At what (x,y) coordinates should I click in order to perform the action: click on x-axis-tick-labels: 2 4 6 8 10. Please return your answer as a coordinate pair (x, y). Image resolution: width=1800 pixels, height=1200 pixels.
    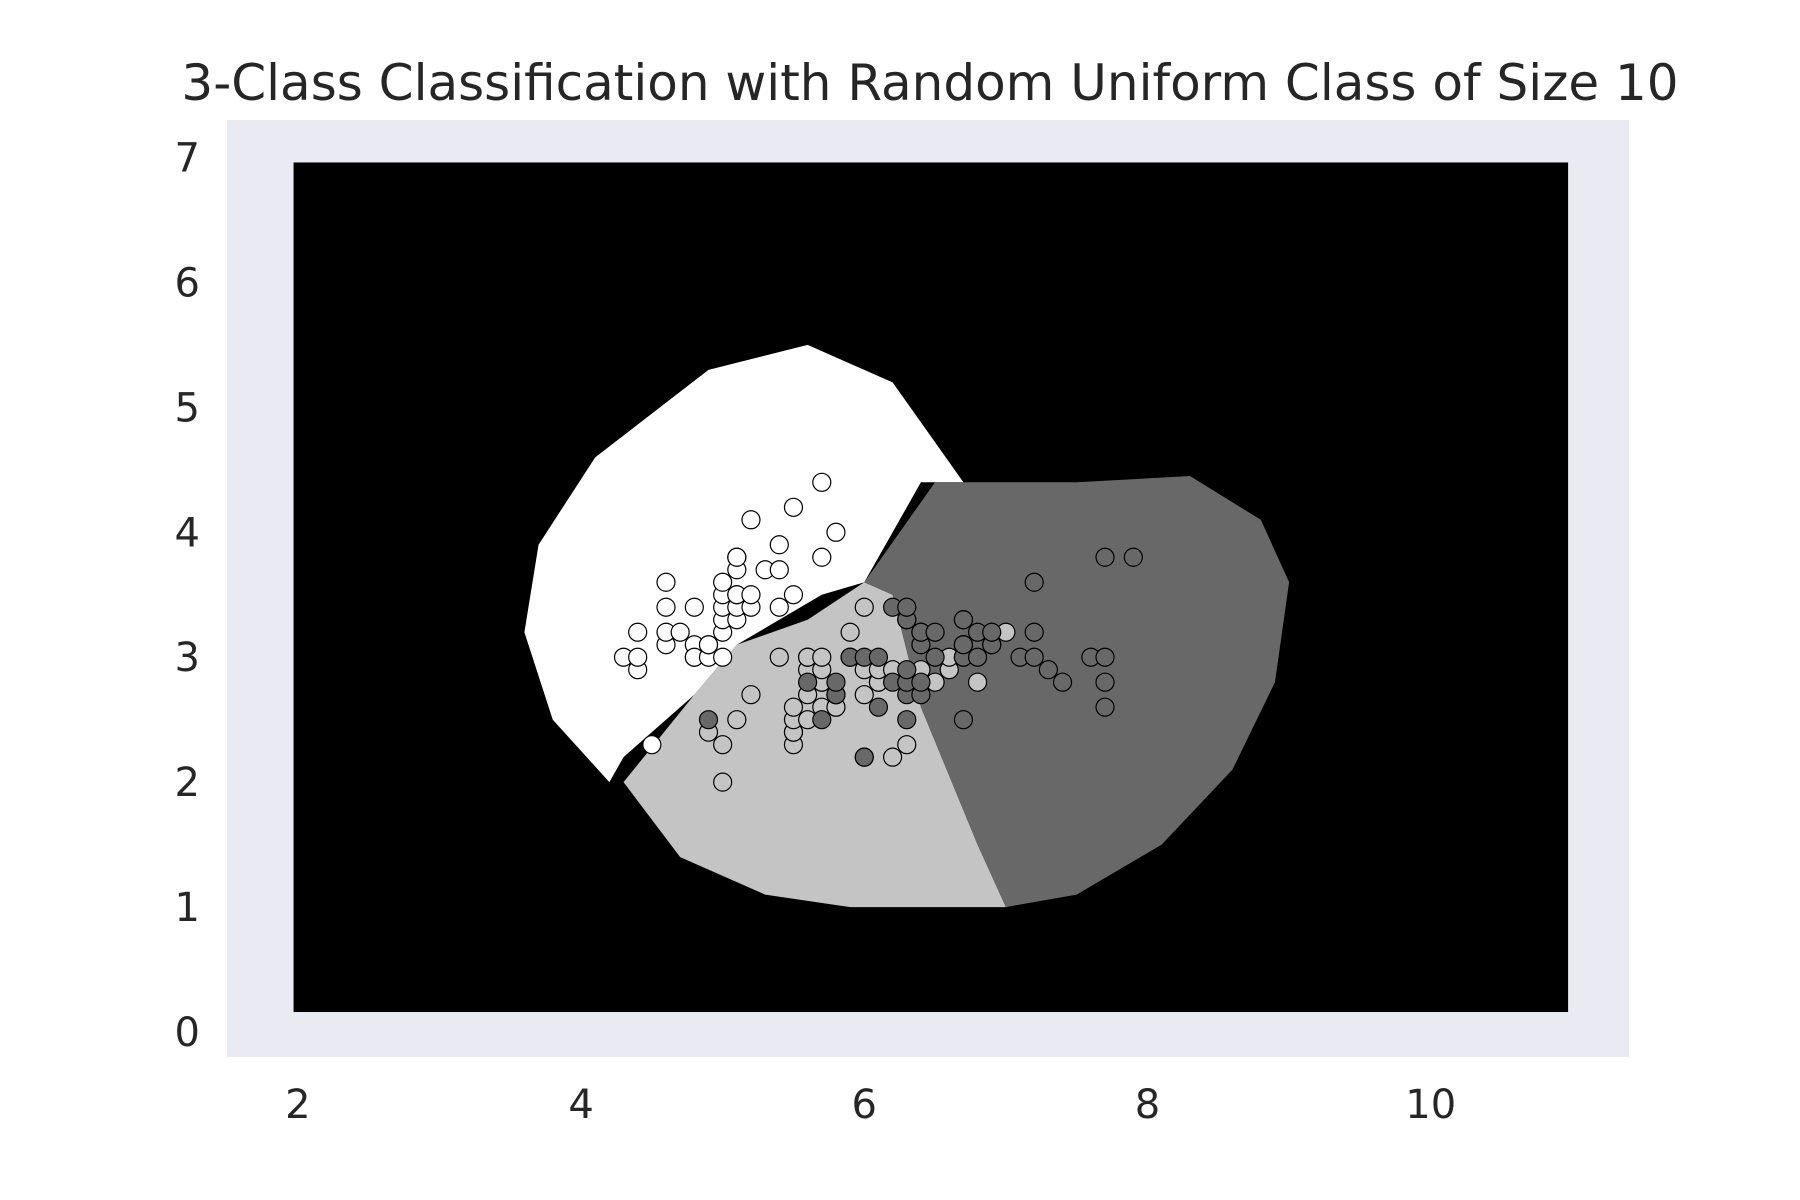
    Looking at the image, I should click on (870, 1105).